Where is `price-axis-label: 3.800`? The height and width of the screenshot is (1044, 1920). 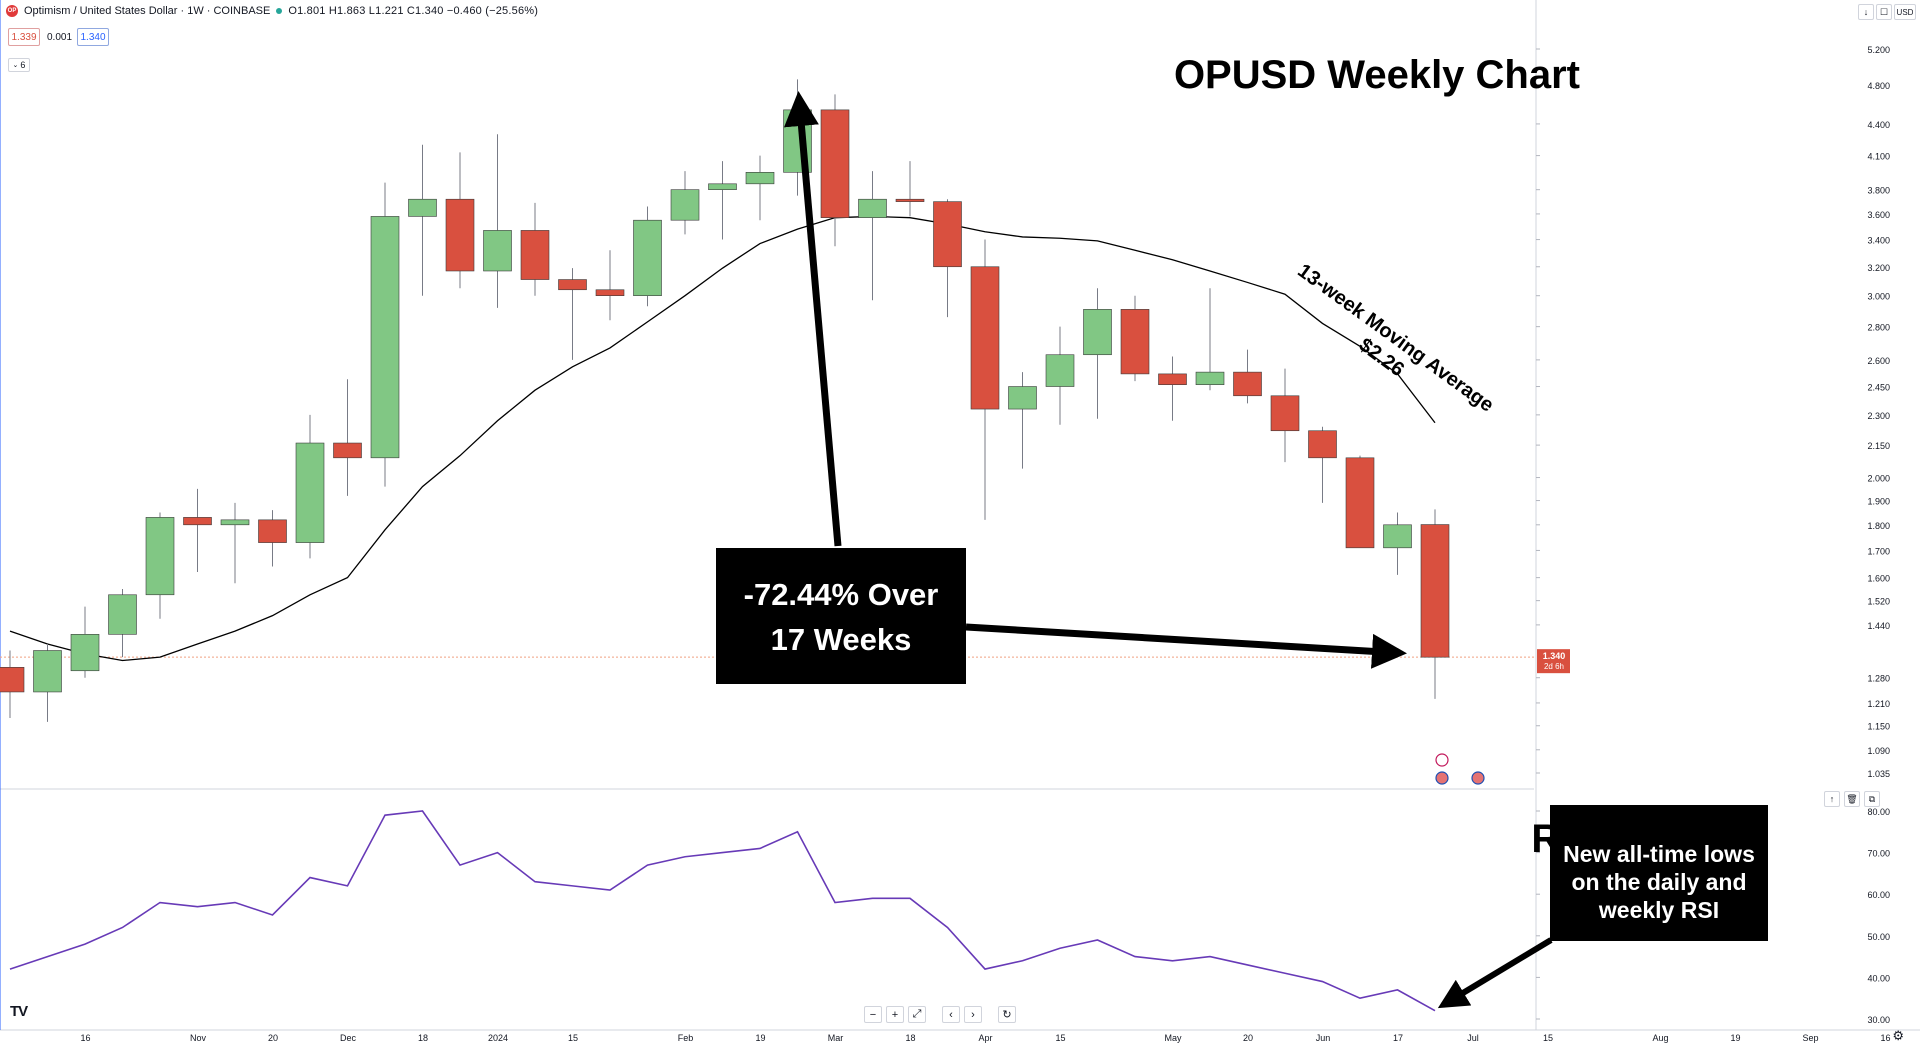
price-axis-label: 3.800 is located at coordinates (1878, 191).